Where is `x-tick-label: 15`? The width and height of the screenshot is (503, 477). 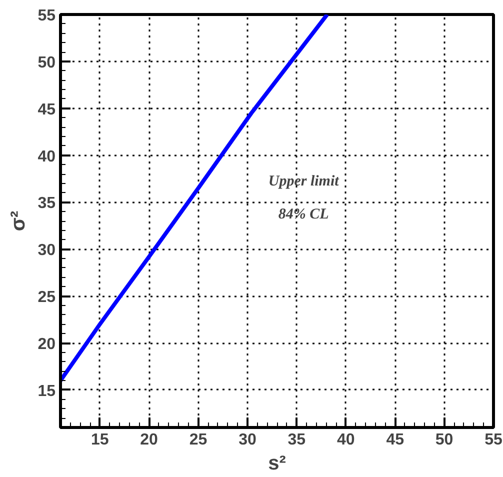 x-tick-label: 15 is located at coordinates (99, 440).